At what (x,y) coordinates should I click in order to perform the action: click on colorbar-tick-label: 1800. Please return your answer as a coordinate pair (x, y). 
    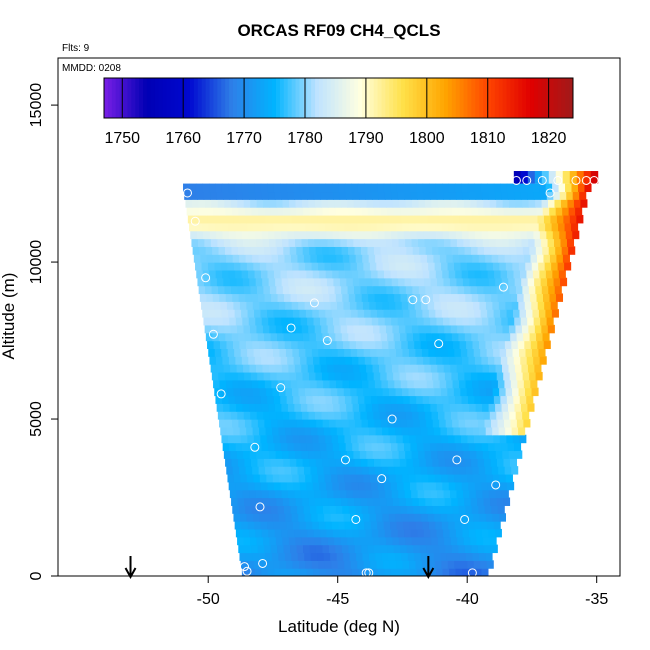
    Looking at the image, I should click on (427, 138).